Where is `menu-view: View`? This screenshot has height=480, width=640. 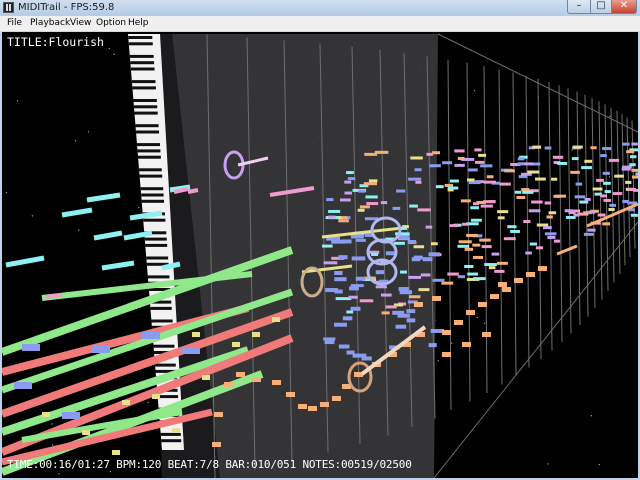
menu-view: View is located at coordinates (81, 23).